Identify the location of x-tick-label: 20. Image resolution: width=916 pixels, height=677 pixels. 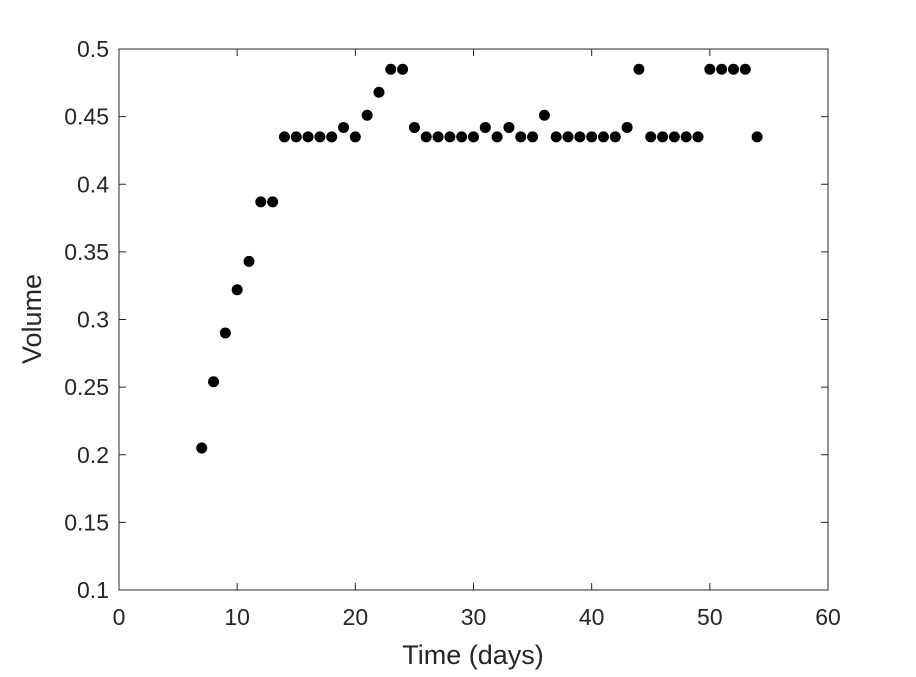
(356, 617).